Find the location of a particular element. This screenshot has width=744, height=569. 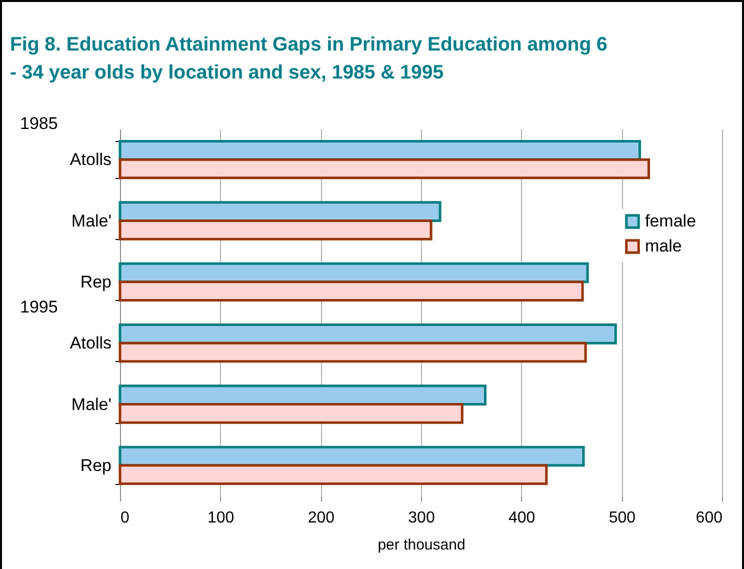

x-tick-label: 200 is located at coordinates (321, 518).